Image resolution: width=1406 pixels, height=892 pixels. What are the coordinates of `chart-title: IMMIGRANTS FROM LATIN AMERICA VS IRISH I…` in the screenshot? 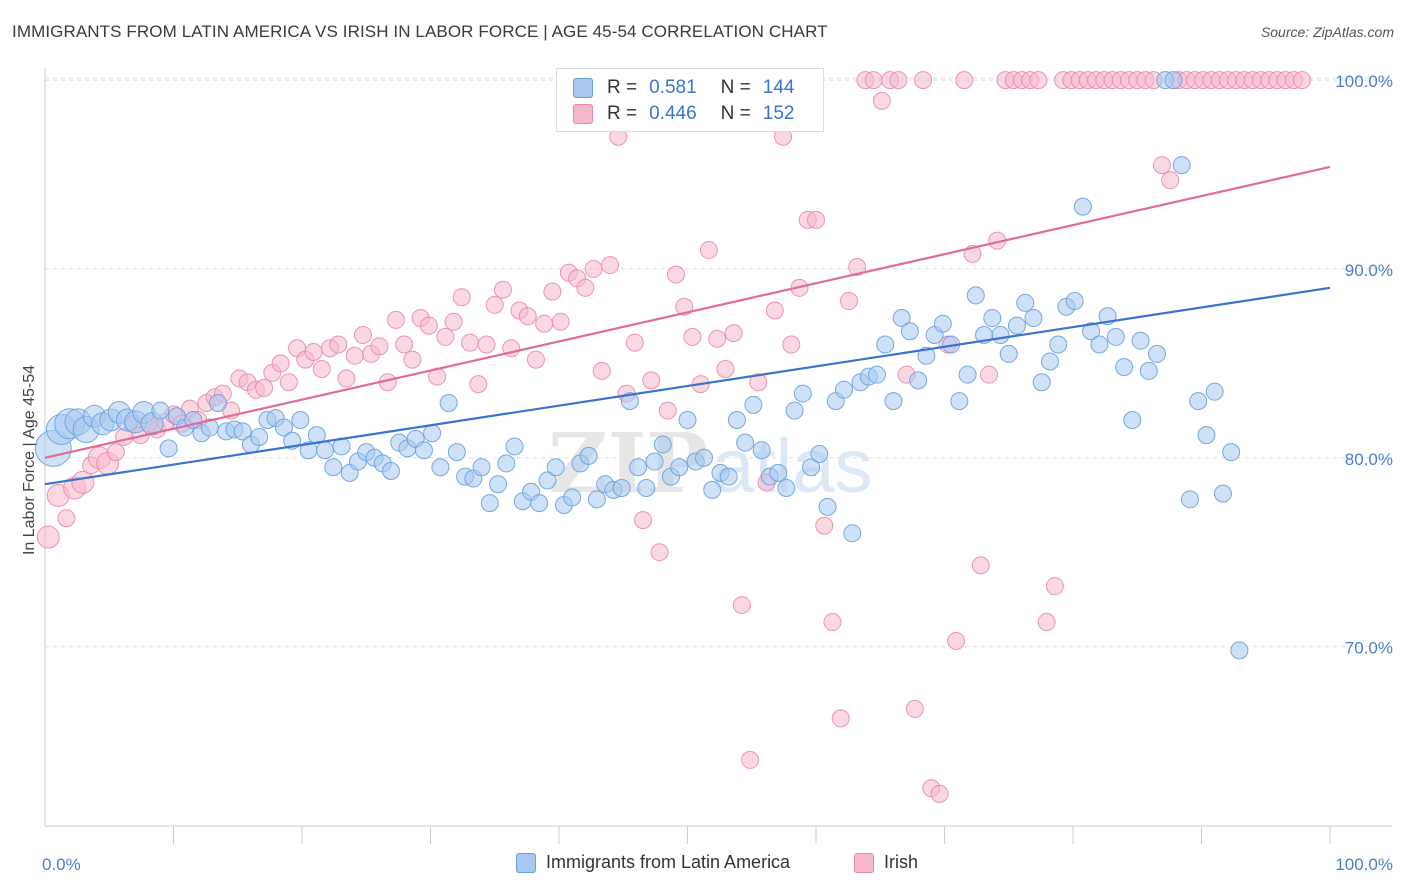 It's located at (420, 31).